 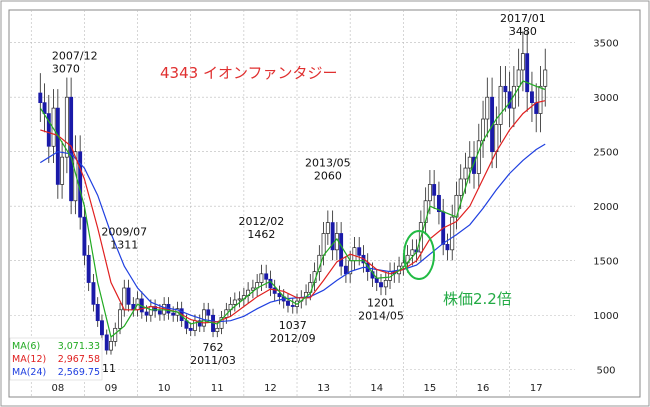 I want to click on highlight-ellipse, so click(x=419, y=255).